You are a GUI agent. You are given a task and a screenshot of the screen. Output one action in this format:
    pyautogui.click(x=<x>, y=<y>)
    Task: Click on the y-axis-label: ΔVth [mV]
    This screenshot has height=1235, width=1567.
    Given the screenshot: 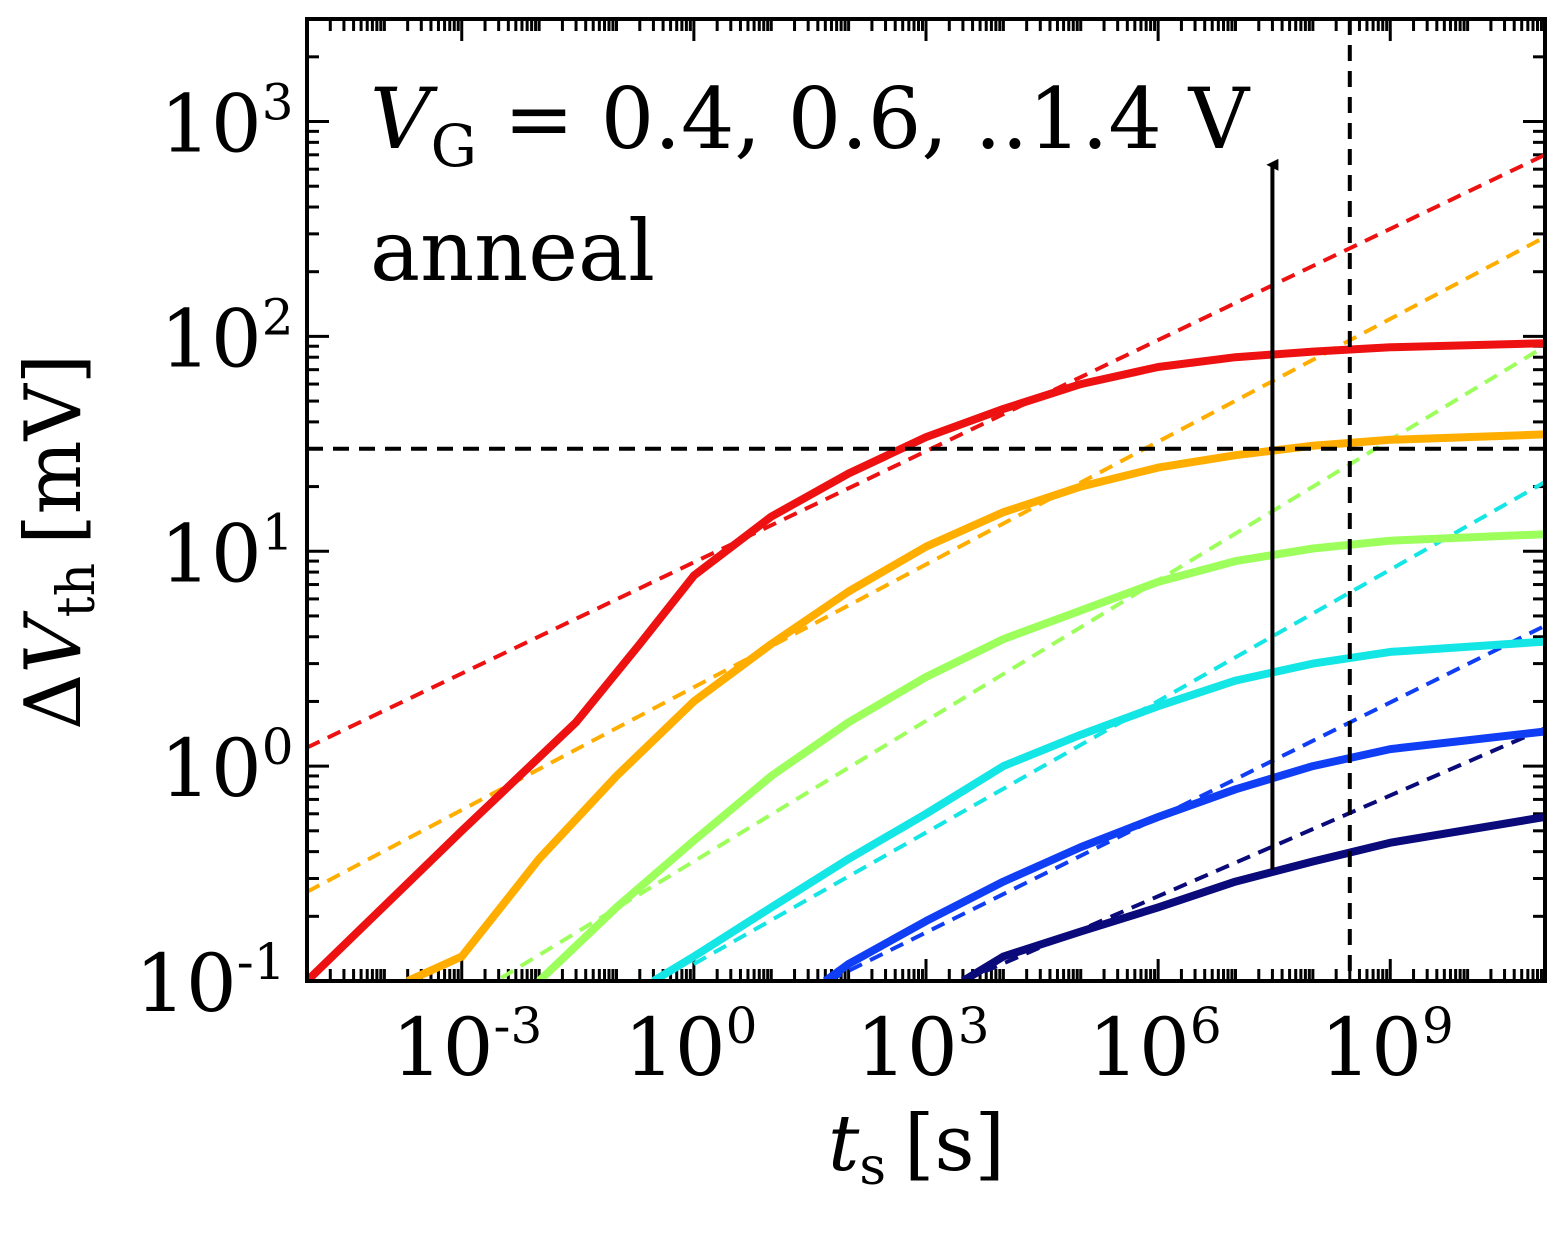 What is the action you would take?
    pyautogui.click(x=58, y=542)
    